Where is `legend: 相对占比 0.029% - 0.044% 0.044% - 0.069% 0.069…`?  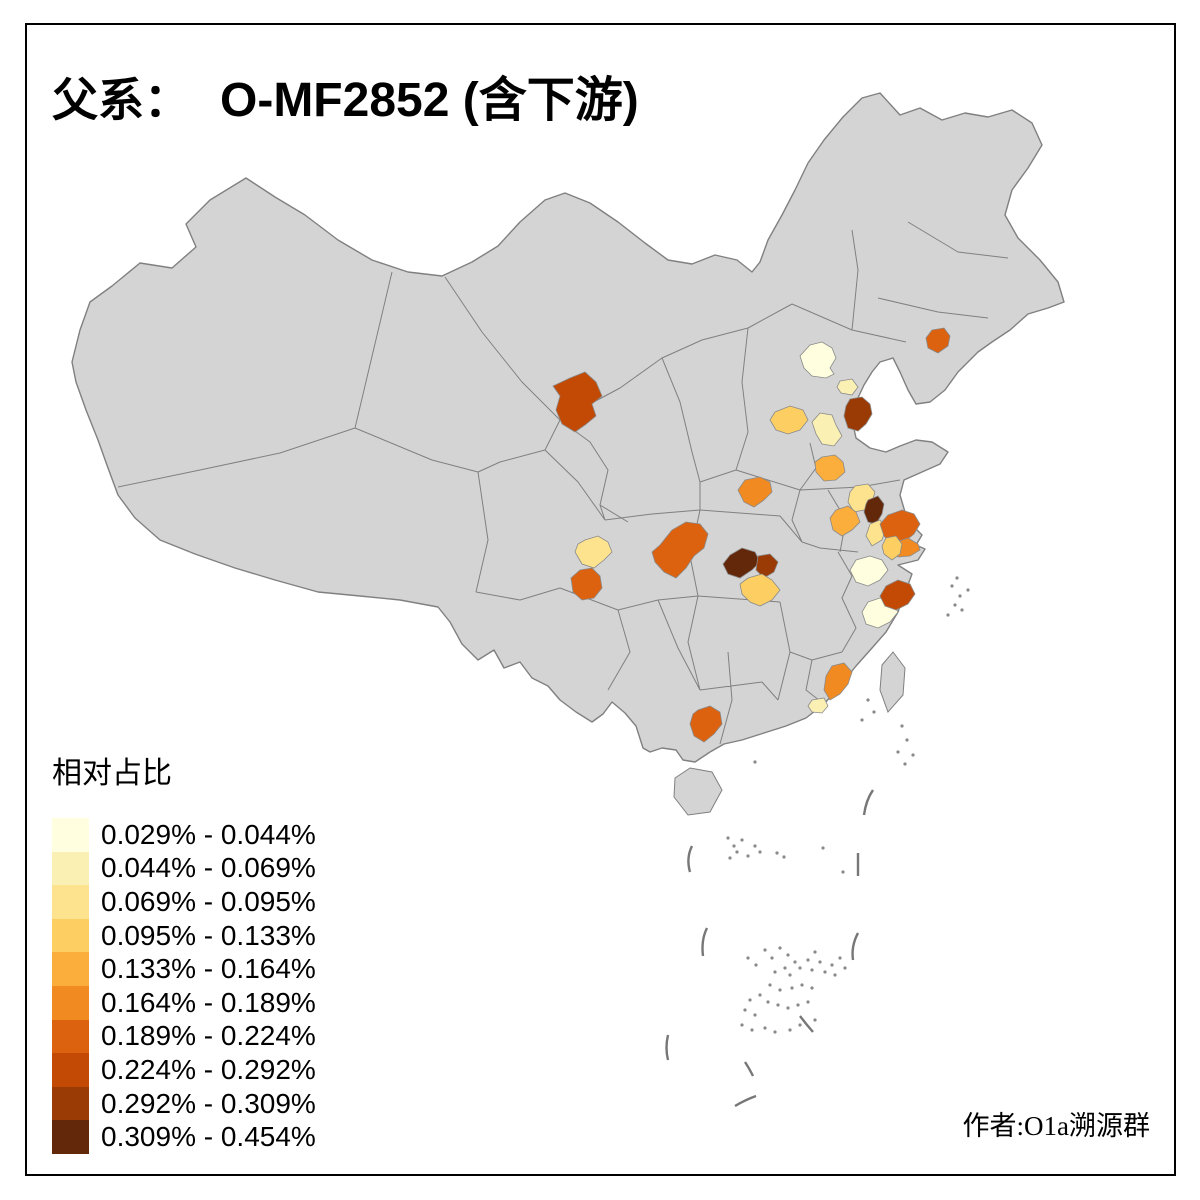 legend: 相对占比 0.029% - 0.044% 0.044% - 0.069% 0.069… is located at coordinates (184, 951).